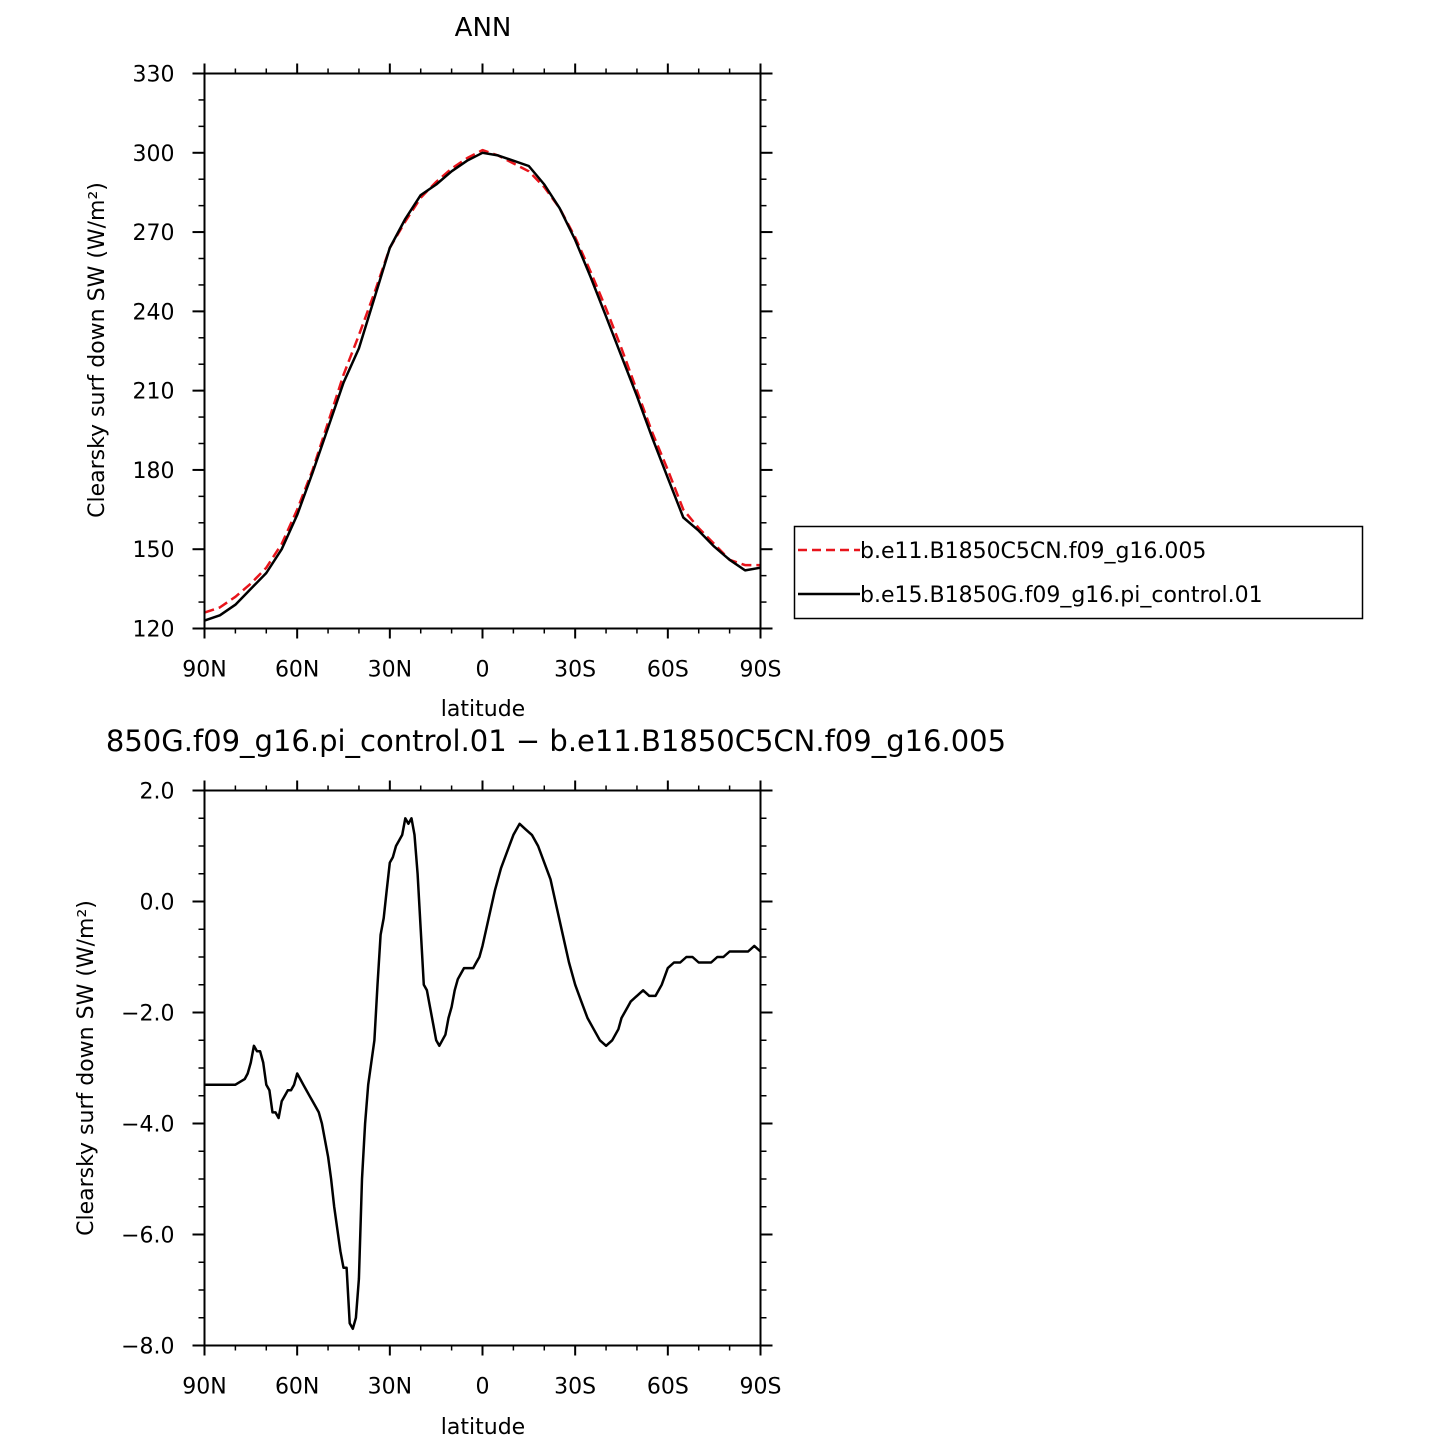 This screenshot has width=1447, height=1447. I want to click on bottom-x-tick-label: 30N, so click(390, 1387).